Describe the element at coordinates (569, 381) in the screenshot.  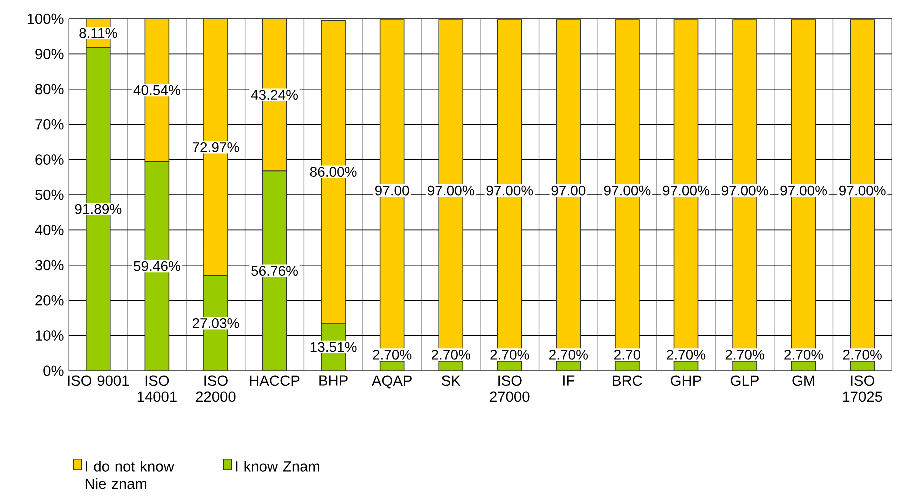
I see `x-tick-label: IF` at that location.